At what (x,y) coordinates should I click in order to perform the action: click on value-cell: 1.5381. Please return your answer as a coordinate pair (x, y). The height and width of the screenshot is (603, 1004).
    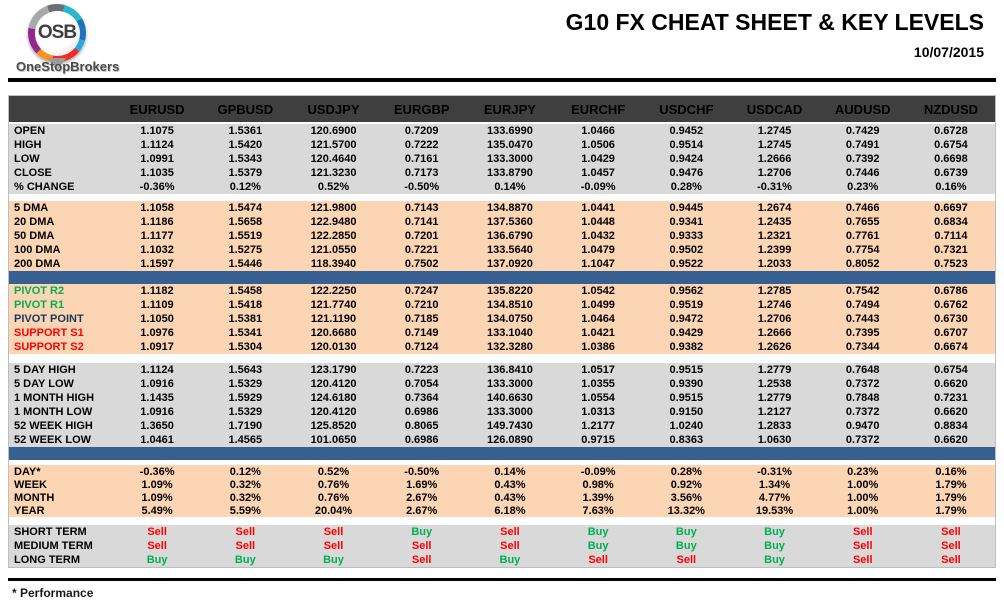
    Looking at the image, I should click on (245, 319).